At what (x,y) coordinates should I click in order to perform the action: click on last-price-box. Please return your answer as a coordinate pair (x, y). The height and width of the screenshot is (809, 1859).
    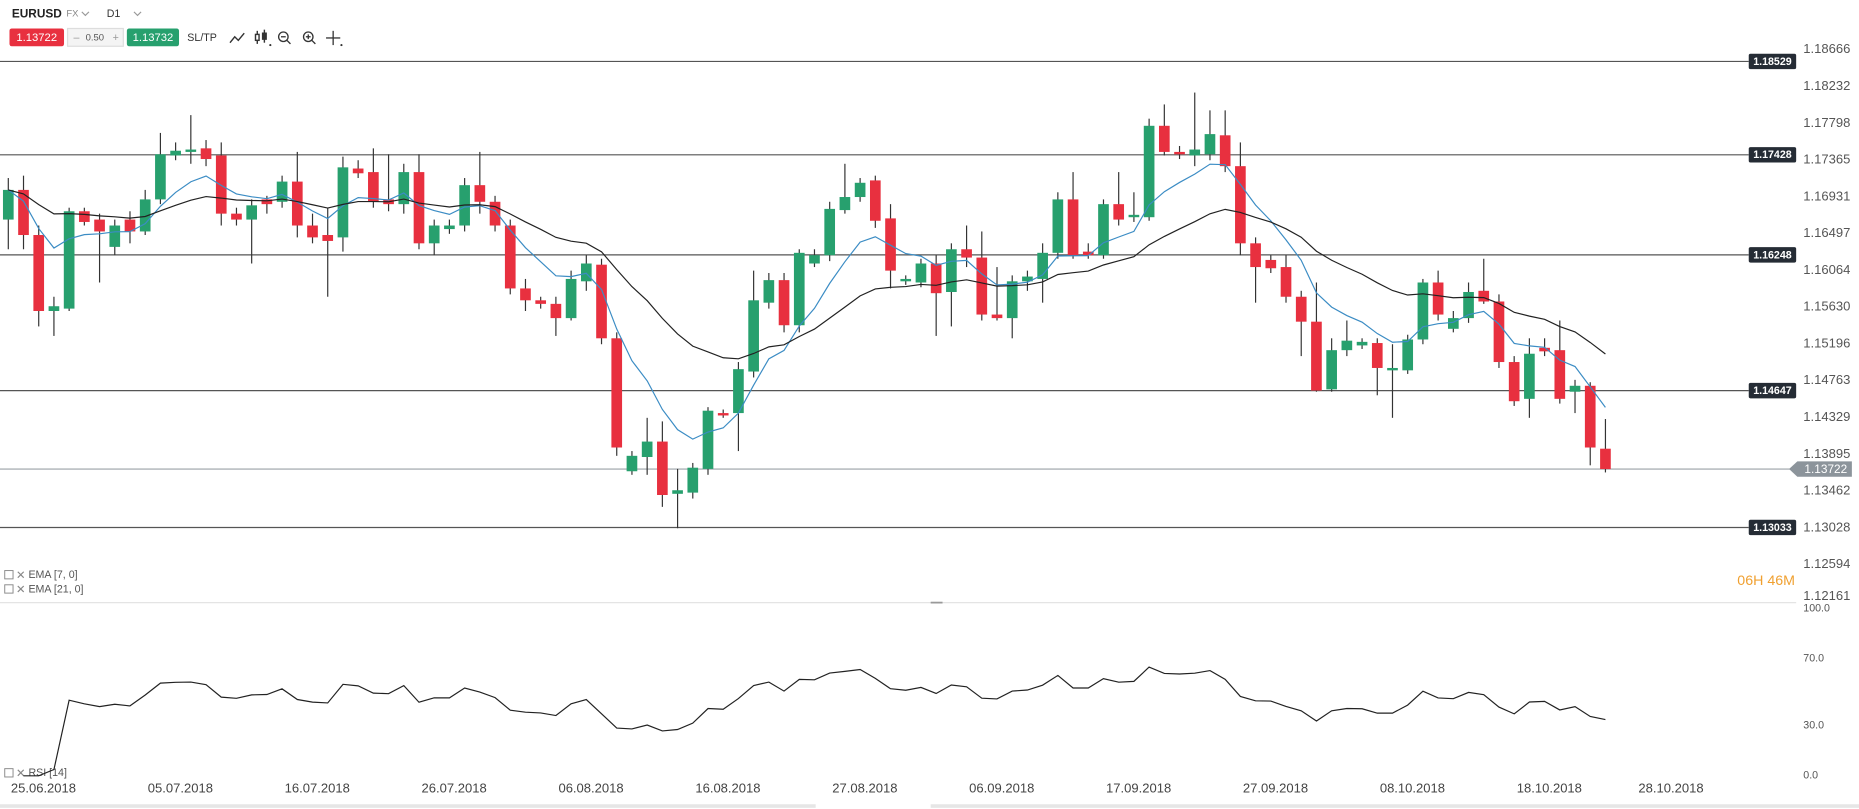
    Looking at the image, I should click on (1820, 469).